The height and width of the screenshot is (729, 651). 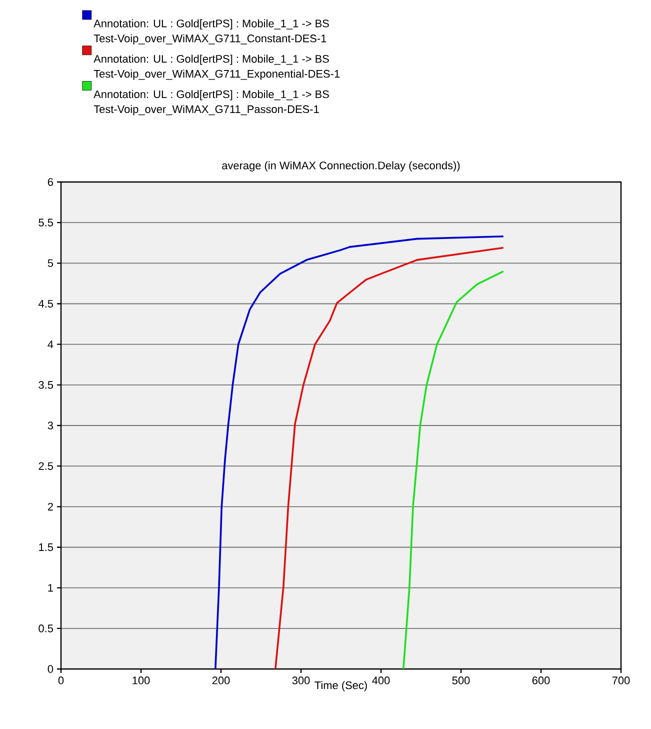 I want to click on y-tick-label: 3.5, so click(x=46, y=385).